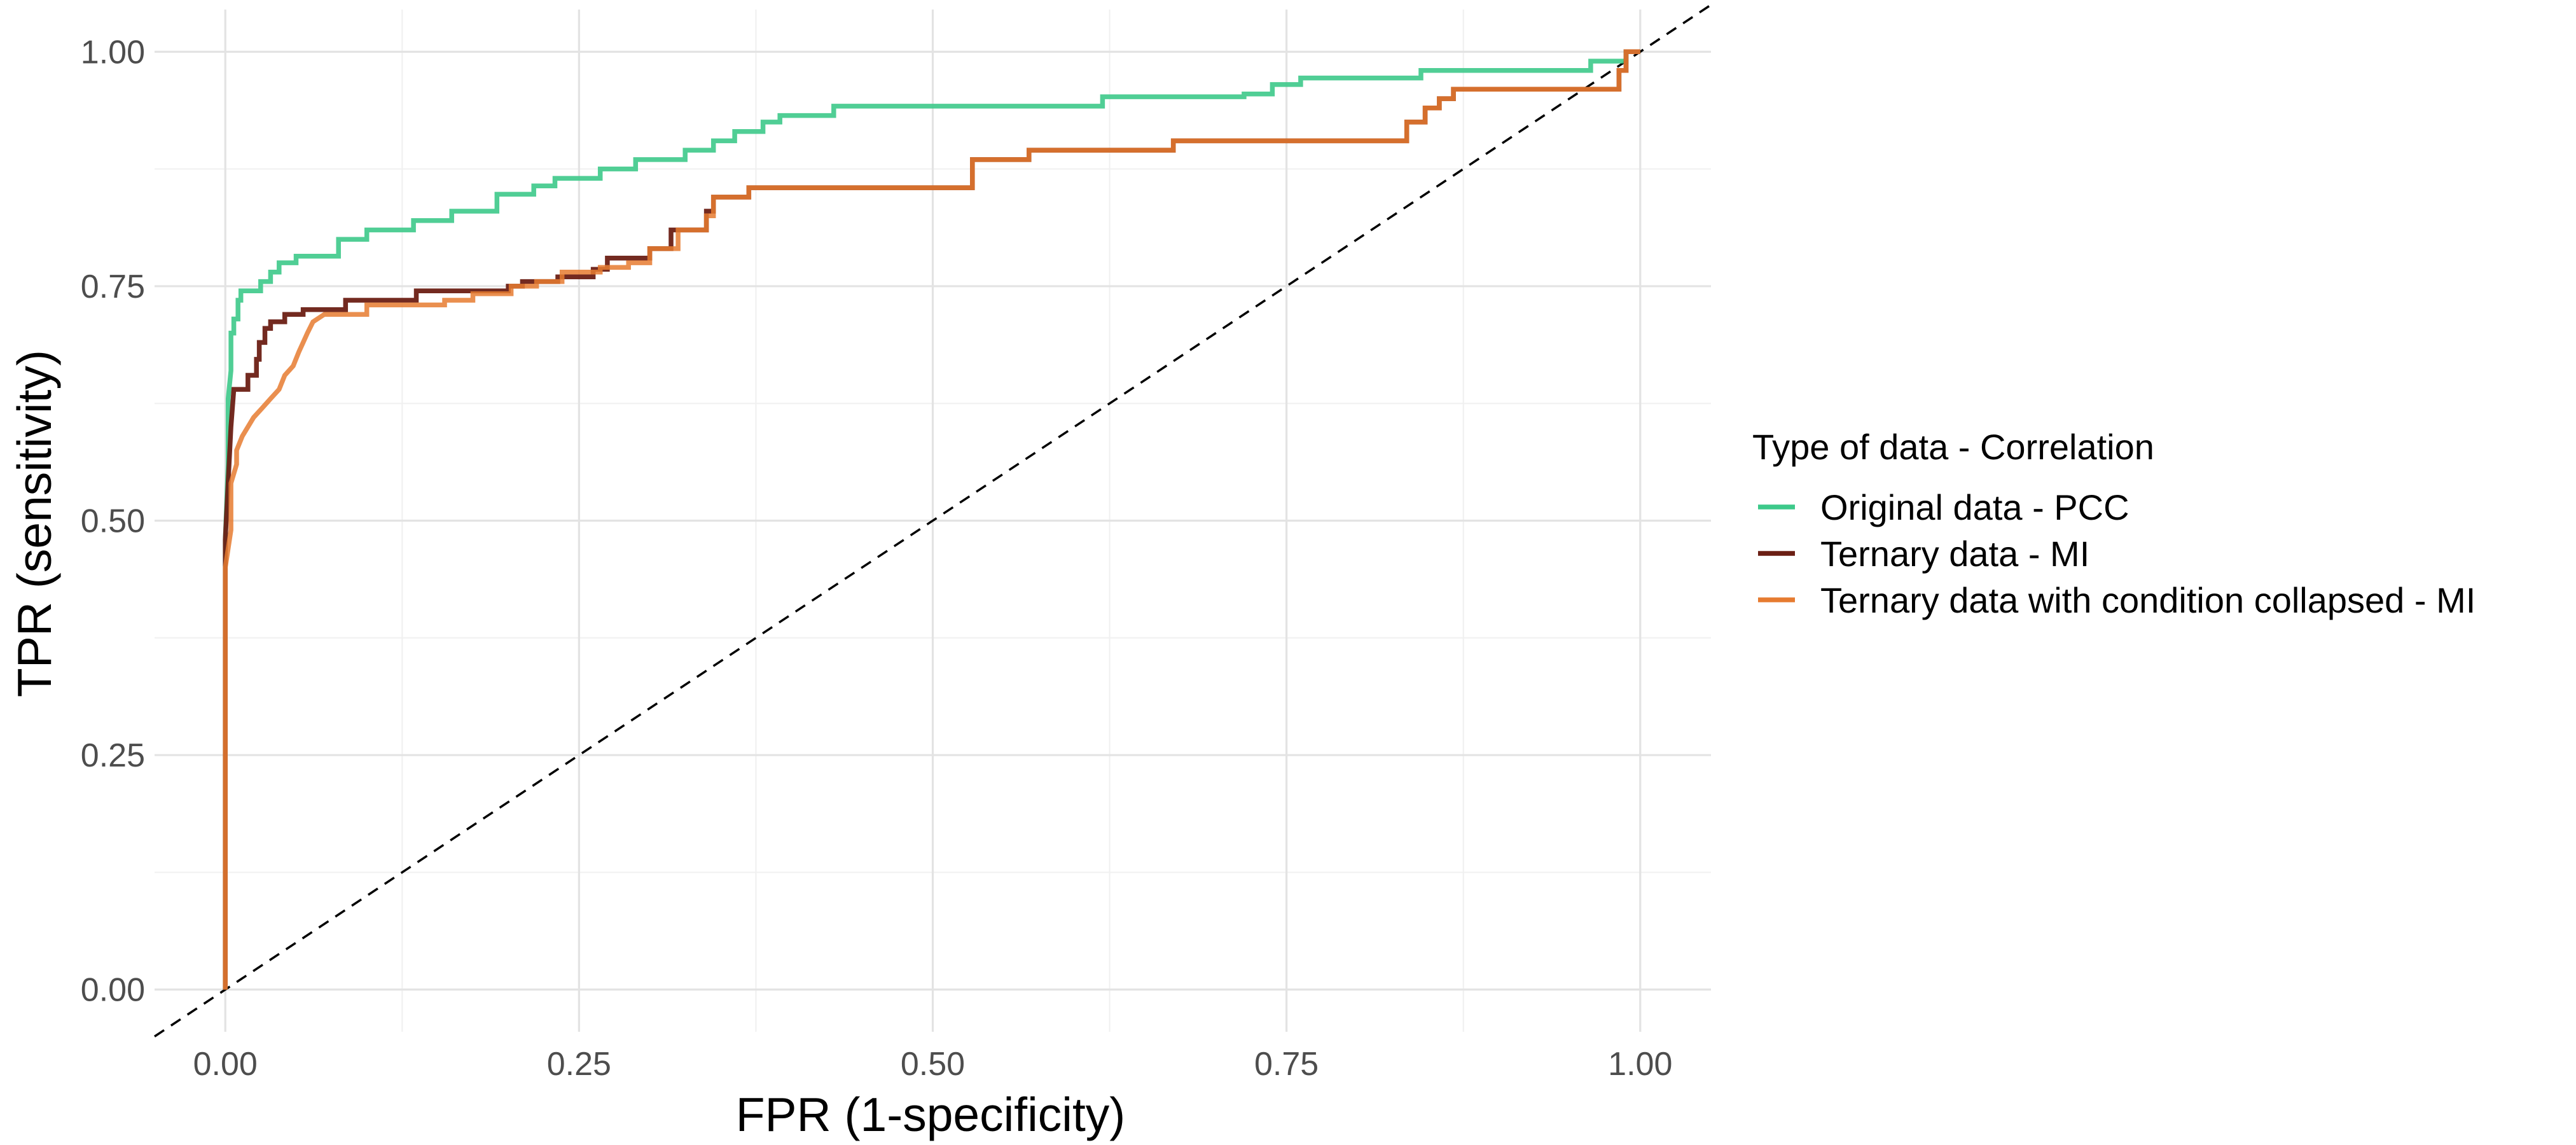 The height and width of the screenshot is (1145, 2576). Describe the element at coordinates (579, 1064) in the screenshot. I see `x-tick-label: 0.25` at that location.